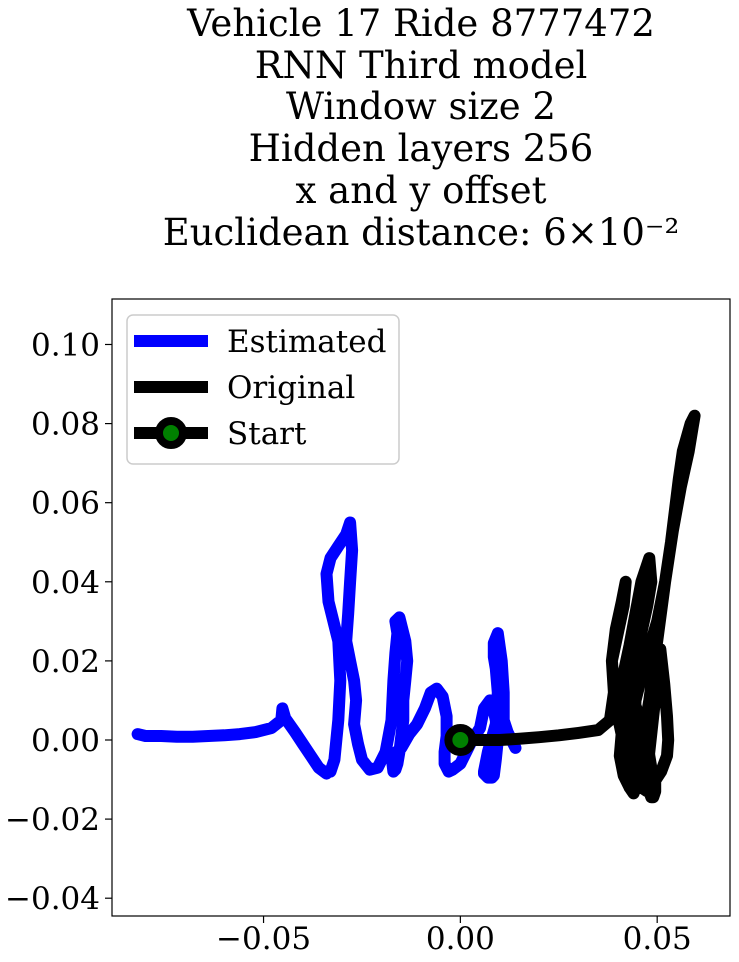 The image size is (739, 962). Describe the element at coordinates (421, 232) in the screenshot. I see `title-line-6: Euclidean distance: 6×10⁻²` at that location.